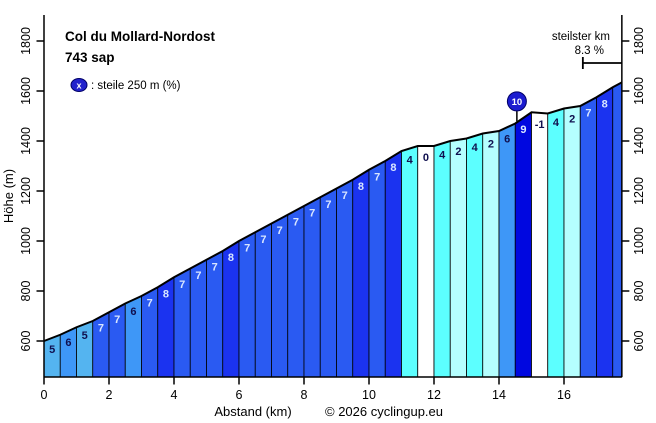 The image size is (656, 423). What do you see at coordinates (26, 291) in the screenshot?
I see `y-tick-label-left: 800` at bounding box center [26, 291].